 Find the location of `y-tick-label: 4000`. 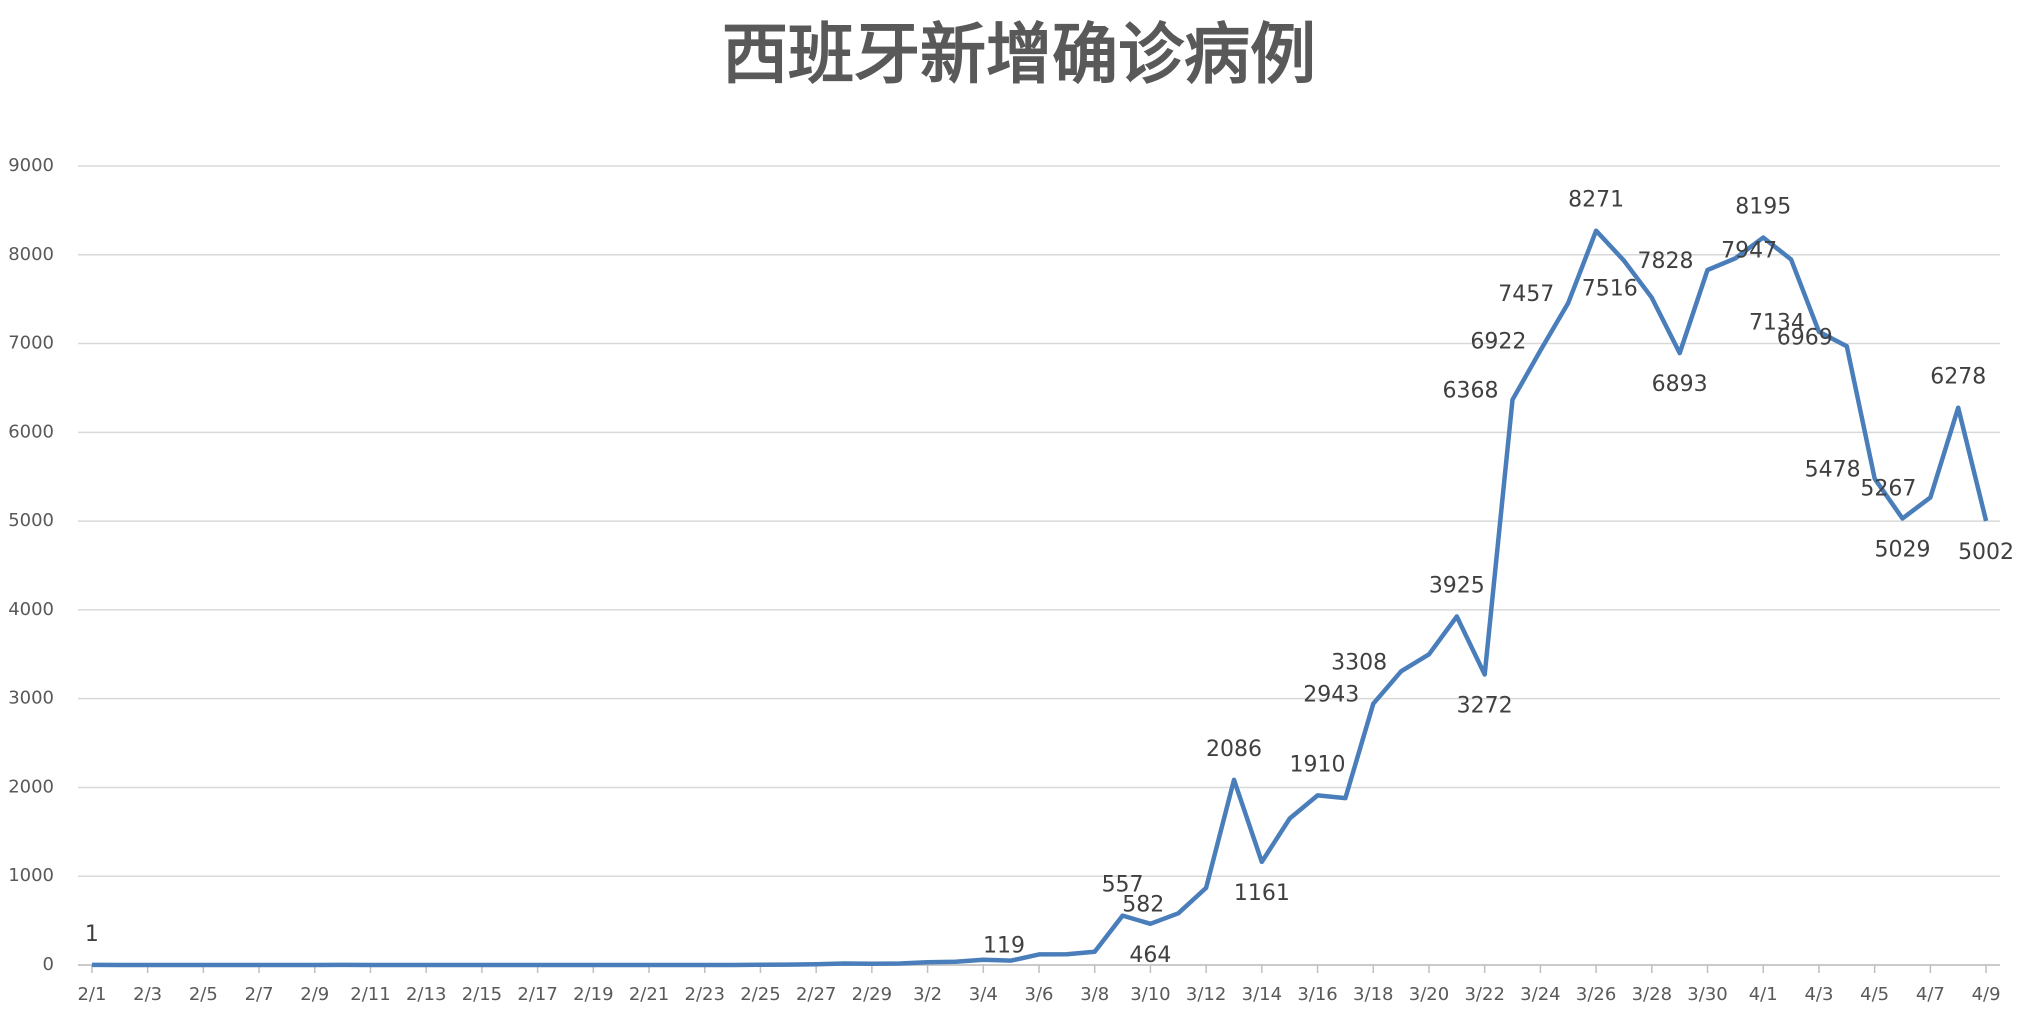

y-tick-label: 4000 is located at coordinates (31, 609).